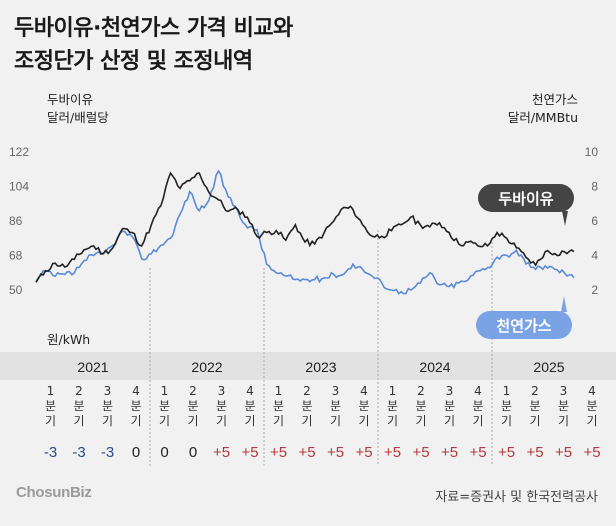 The width and height of the screenshot is (616, 526). I want to click on year-band, so click(308, 366).